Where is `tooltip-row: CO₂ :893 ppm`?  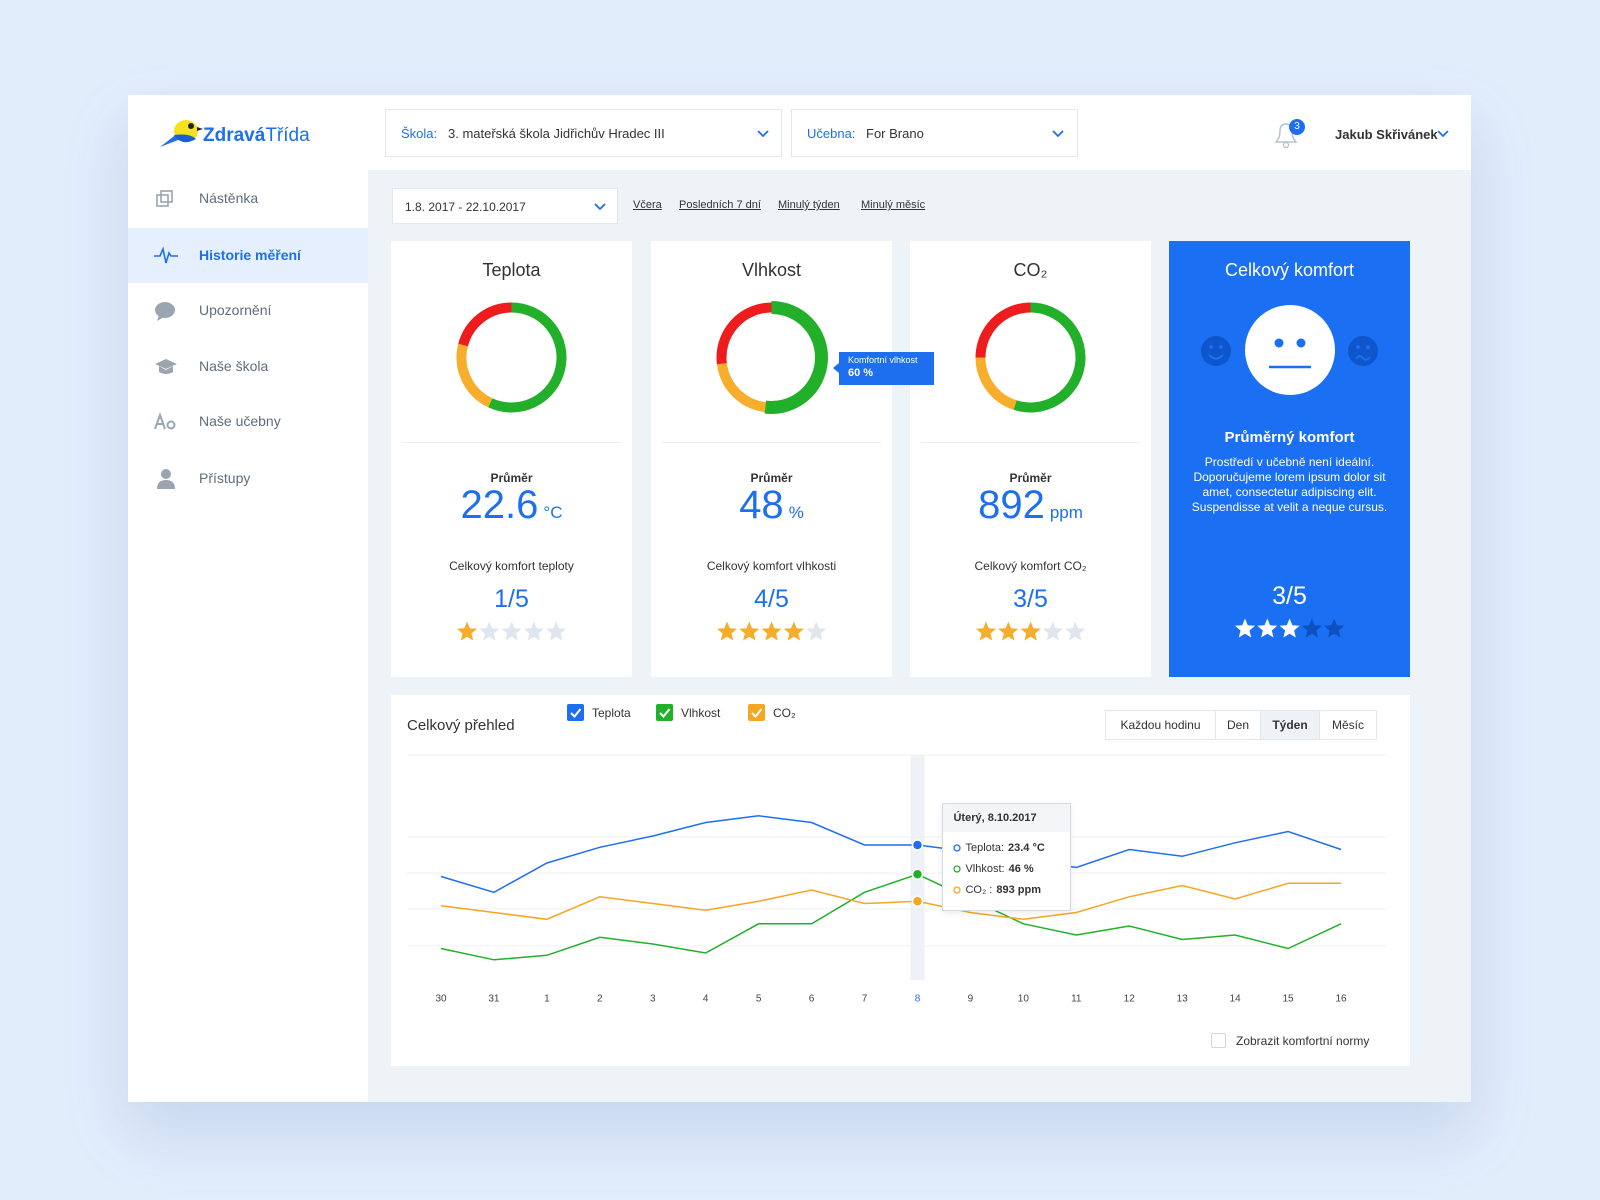 tooltip-row: CO₂ :893 ppm is located at coordinates (997, 890).